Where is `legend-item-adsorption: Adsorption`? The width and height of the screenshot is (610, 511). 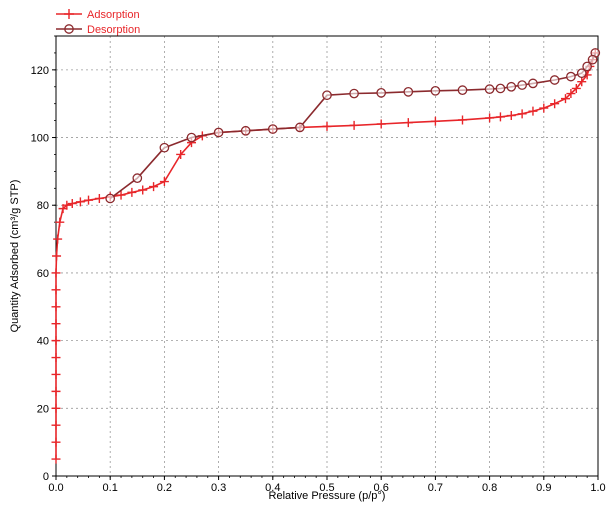 legend-item-adsorption: Adsorption is located at coordinates (98, 15).